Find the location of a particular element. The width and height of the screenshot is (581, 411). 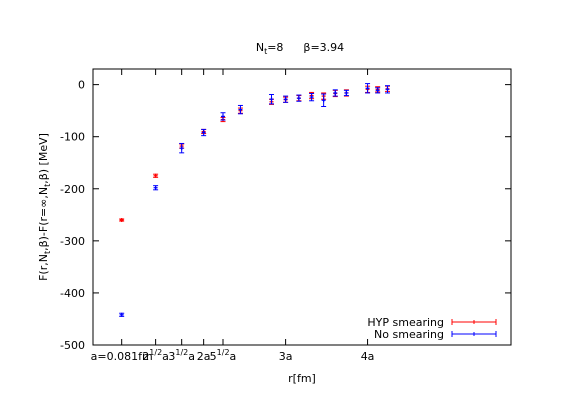

title-nt-val: =8 is located at coordinates (275, 47).